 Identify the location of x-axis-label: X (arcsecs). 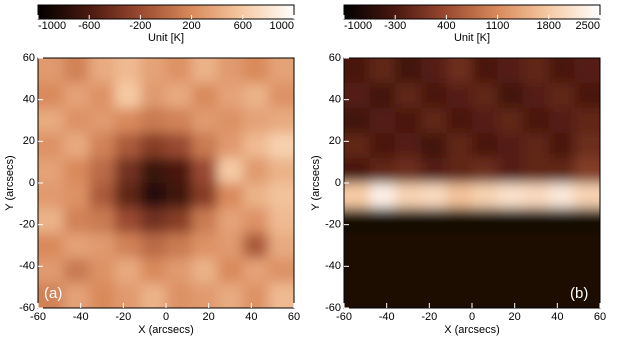
(472, 330).